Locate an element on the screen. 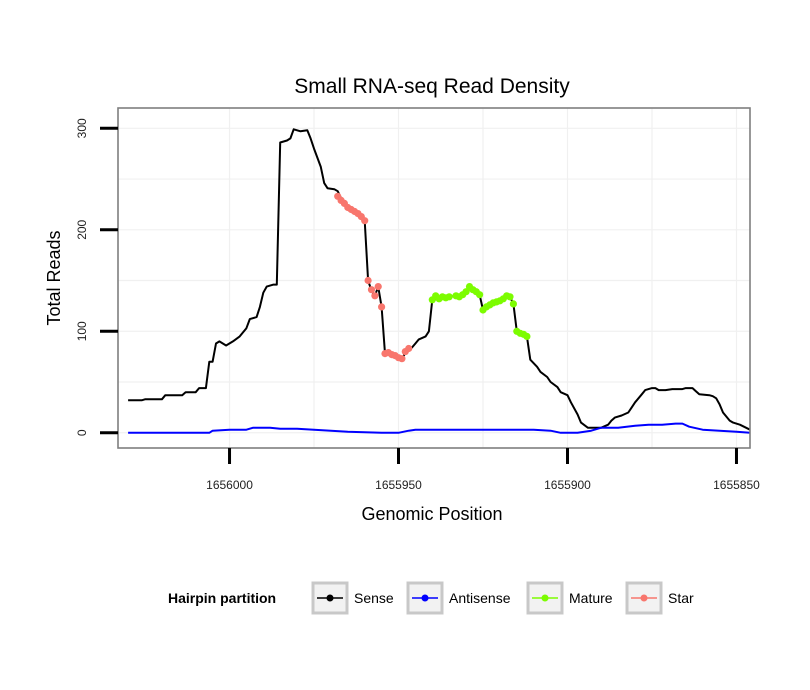  y-tick-label: 300 is located at coordinates (82, 128).